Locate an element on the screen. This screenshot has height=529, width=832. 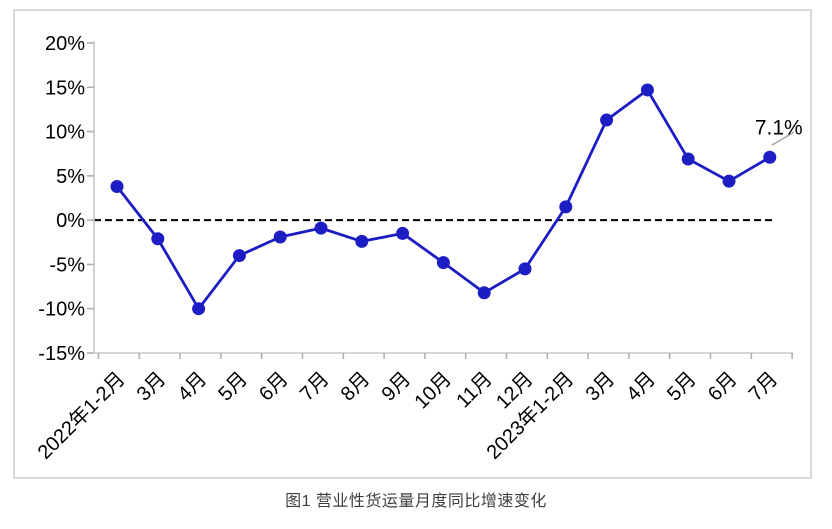
y-tick-label: -15% is located at coordinates (61, 354).